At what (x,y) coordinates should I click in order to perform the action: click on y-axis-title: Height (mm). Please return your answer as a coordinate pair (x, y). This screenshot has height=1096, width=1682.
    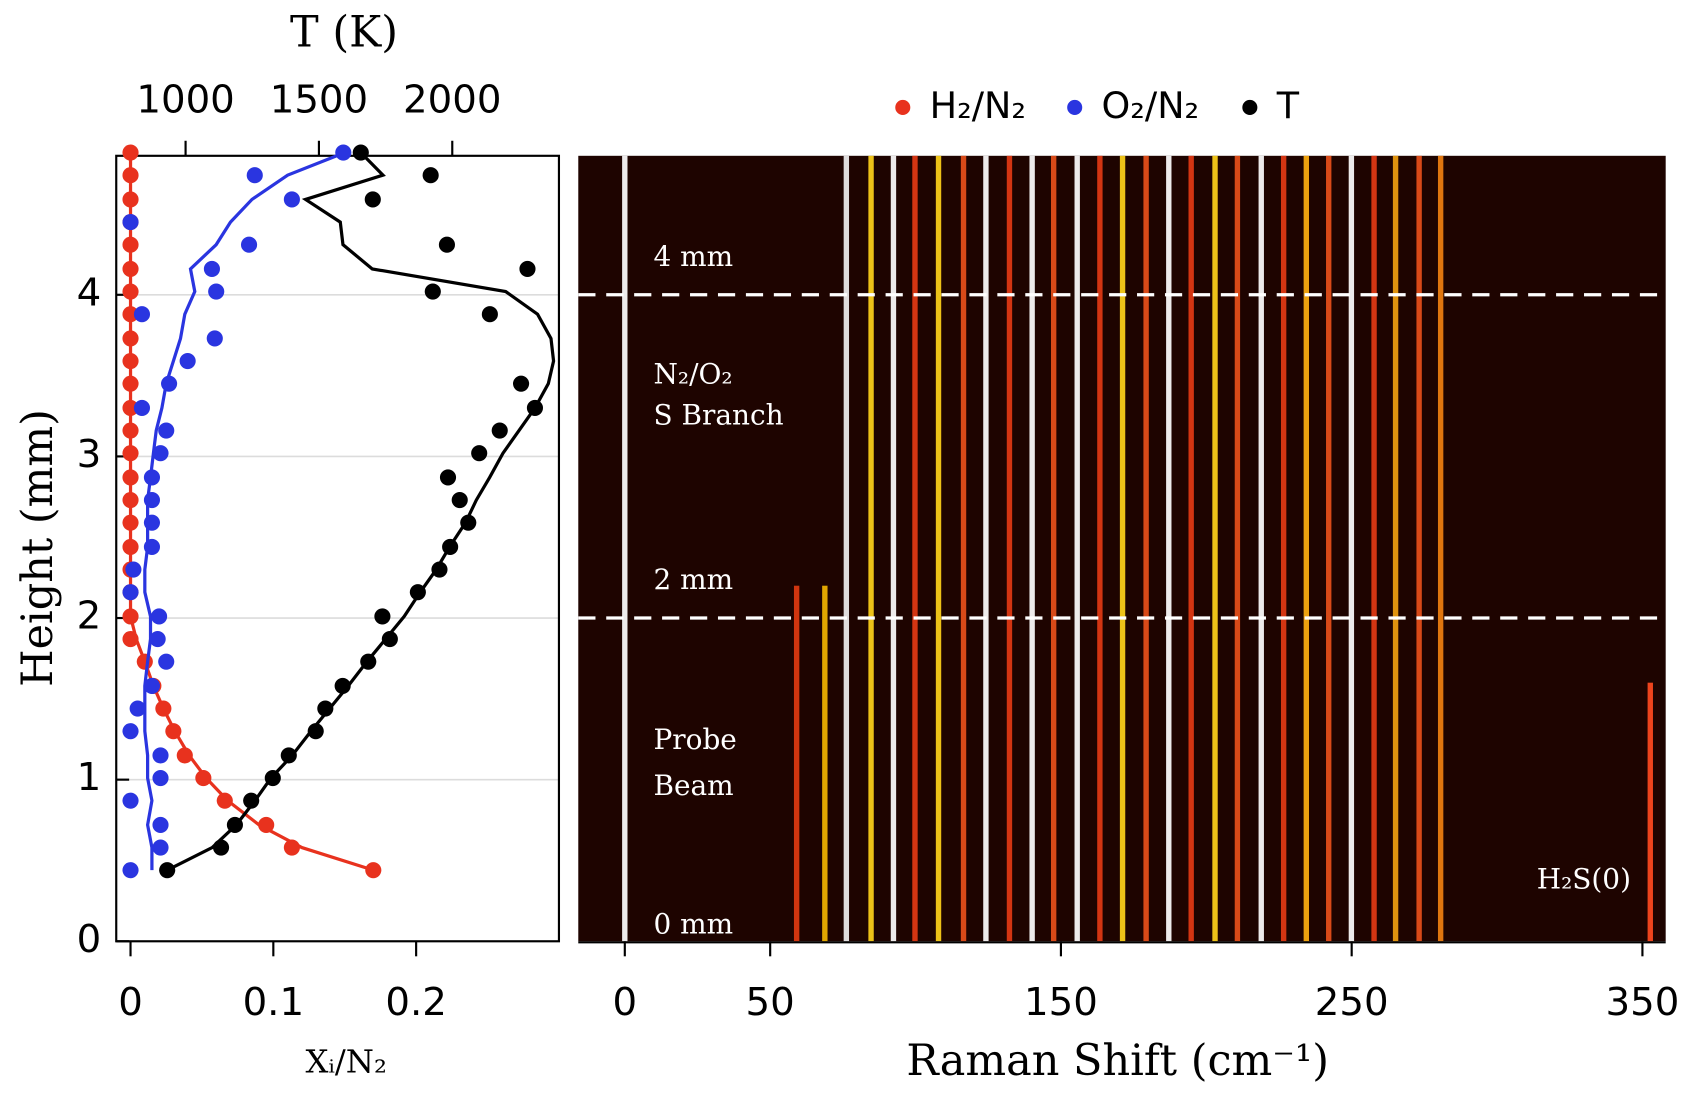
    Looking at the image, I should click on (38, 548).